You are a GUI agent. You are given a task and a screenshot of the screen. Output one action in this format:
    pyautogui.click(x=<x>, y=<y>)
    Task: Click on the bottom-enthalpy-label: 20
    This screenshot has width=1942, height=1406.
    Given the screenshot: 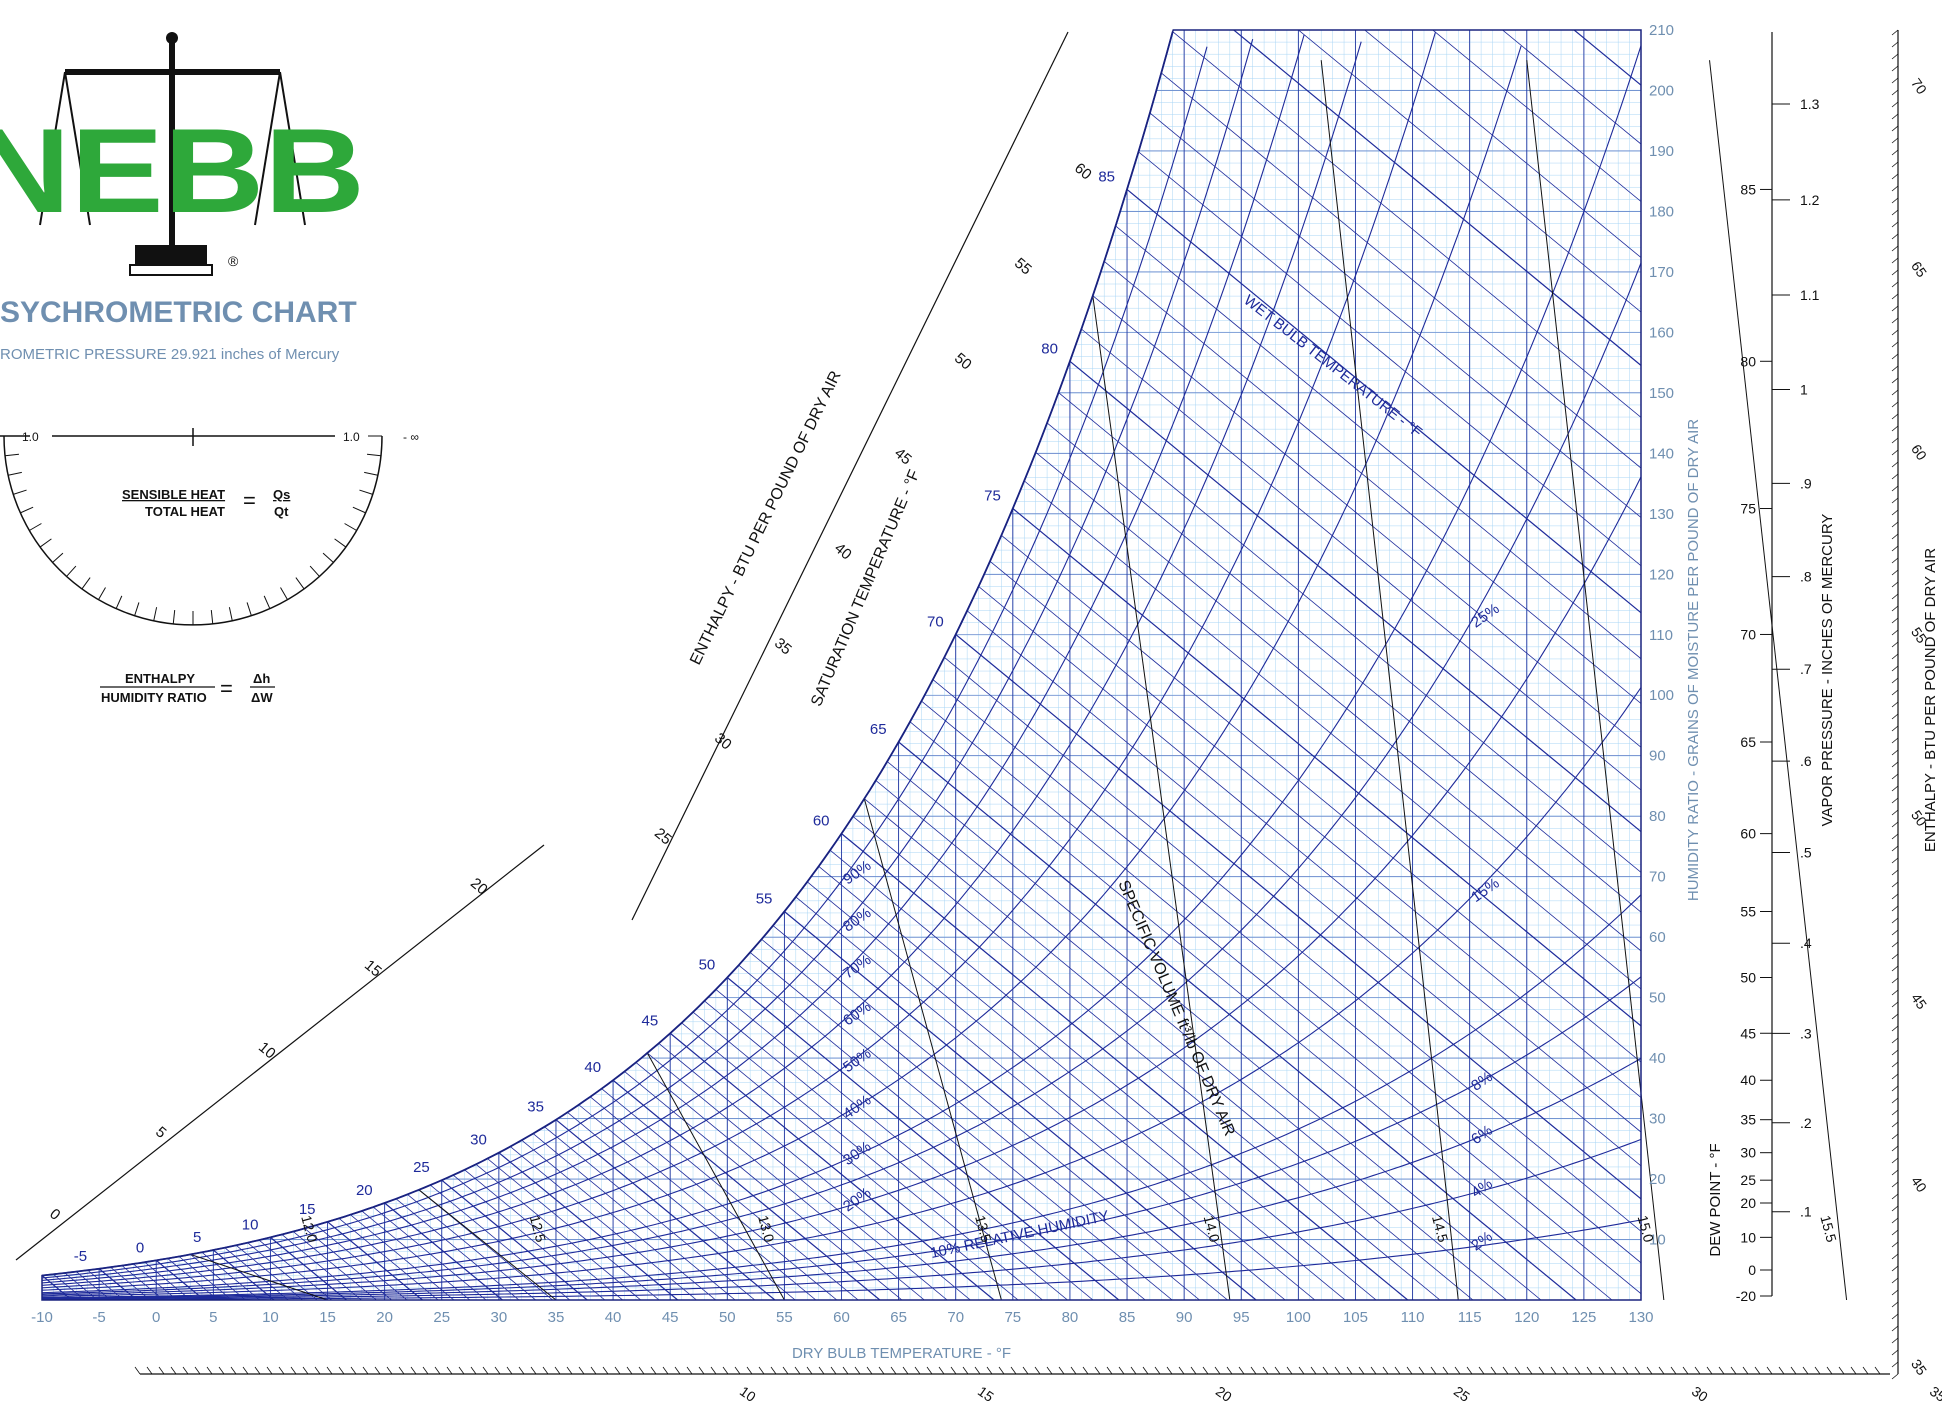 What is the action you would take?
    pyautogui.click(x=1224, y=1394)
    